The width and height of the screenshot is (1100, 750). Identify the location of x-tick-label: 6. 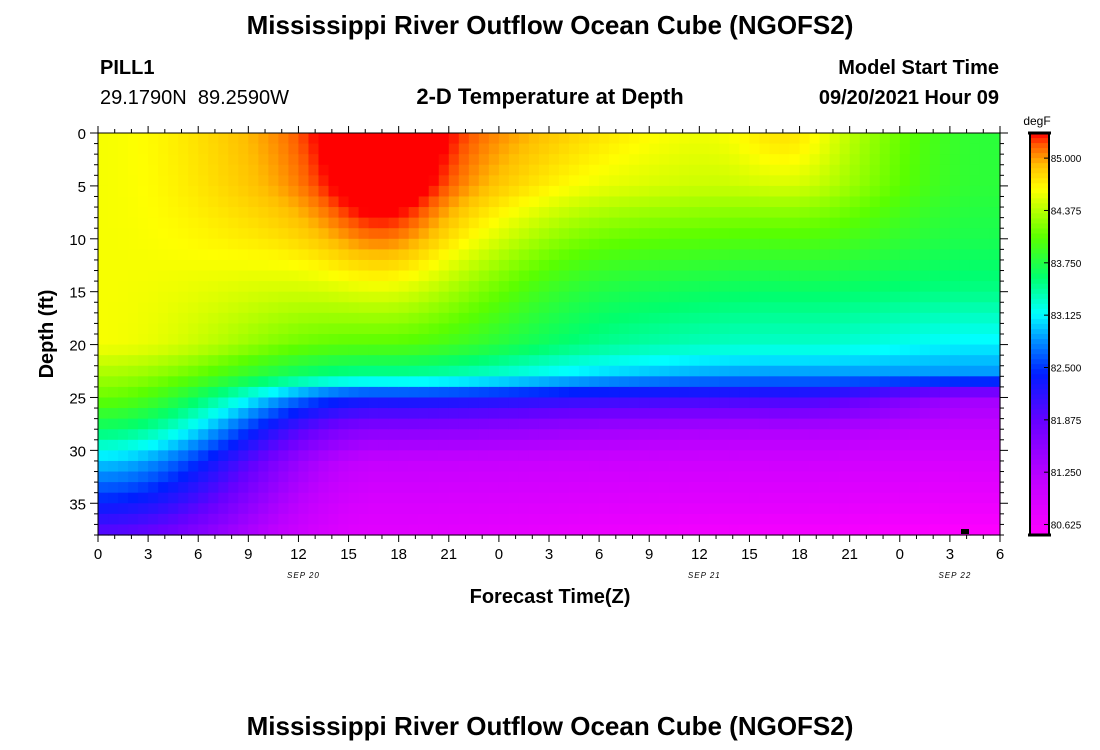
(198, 554).